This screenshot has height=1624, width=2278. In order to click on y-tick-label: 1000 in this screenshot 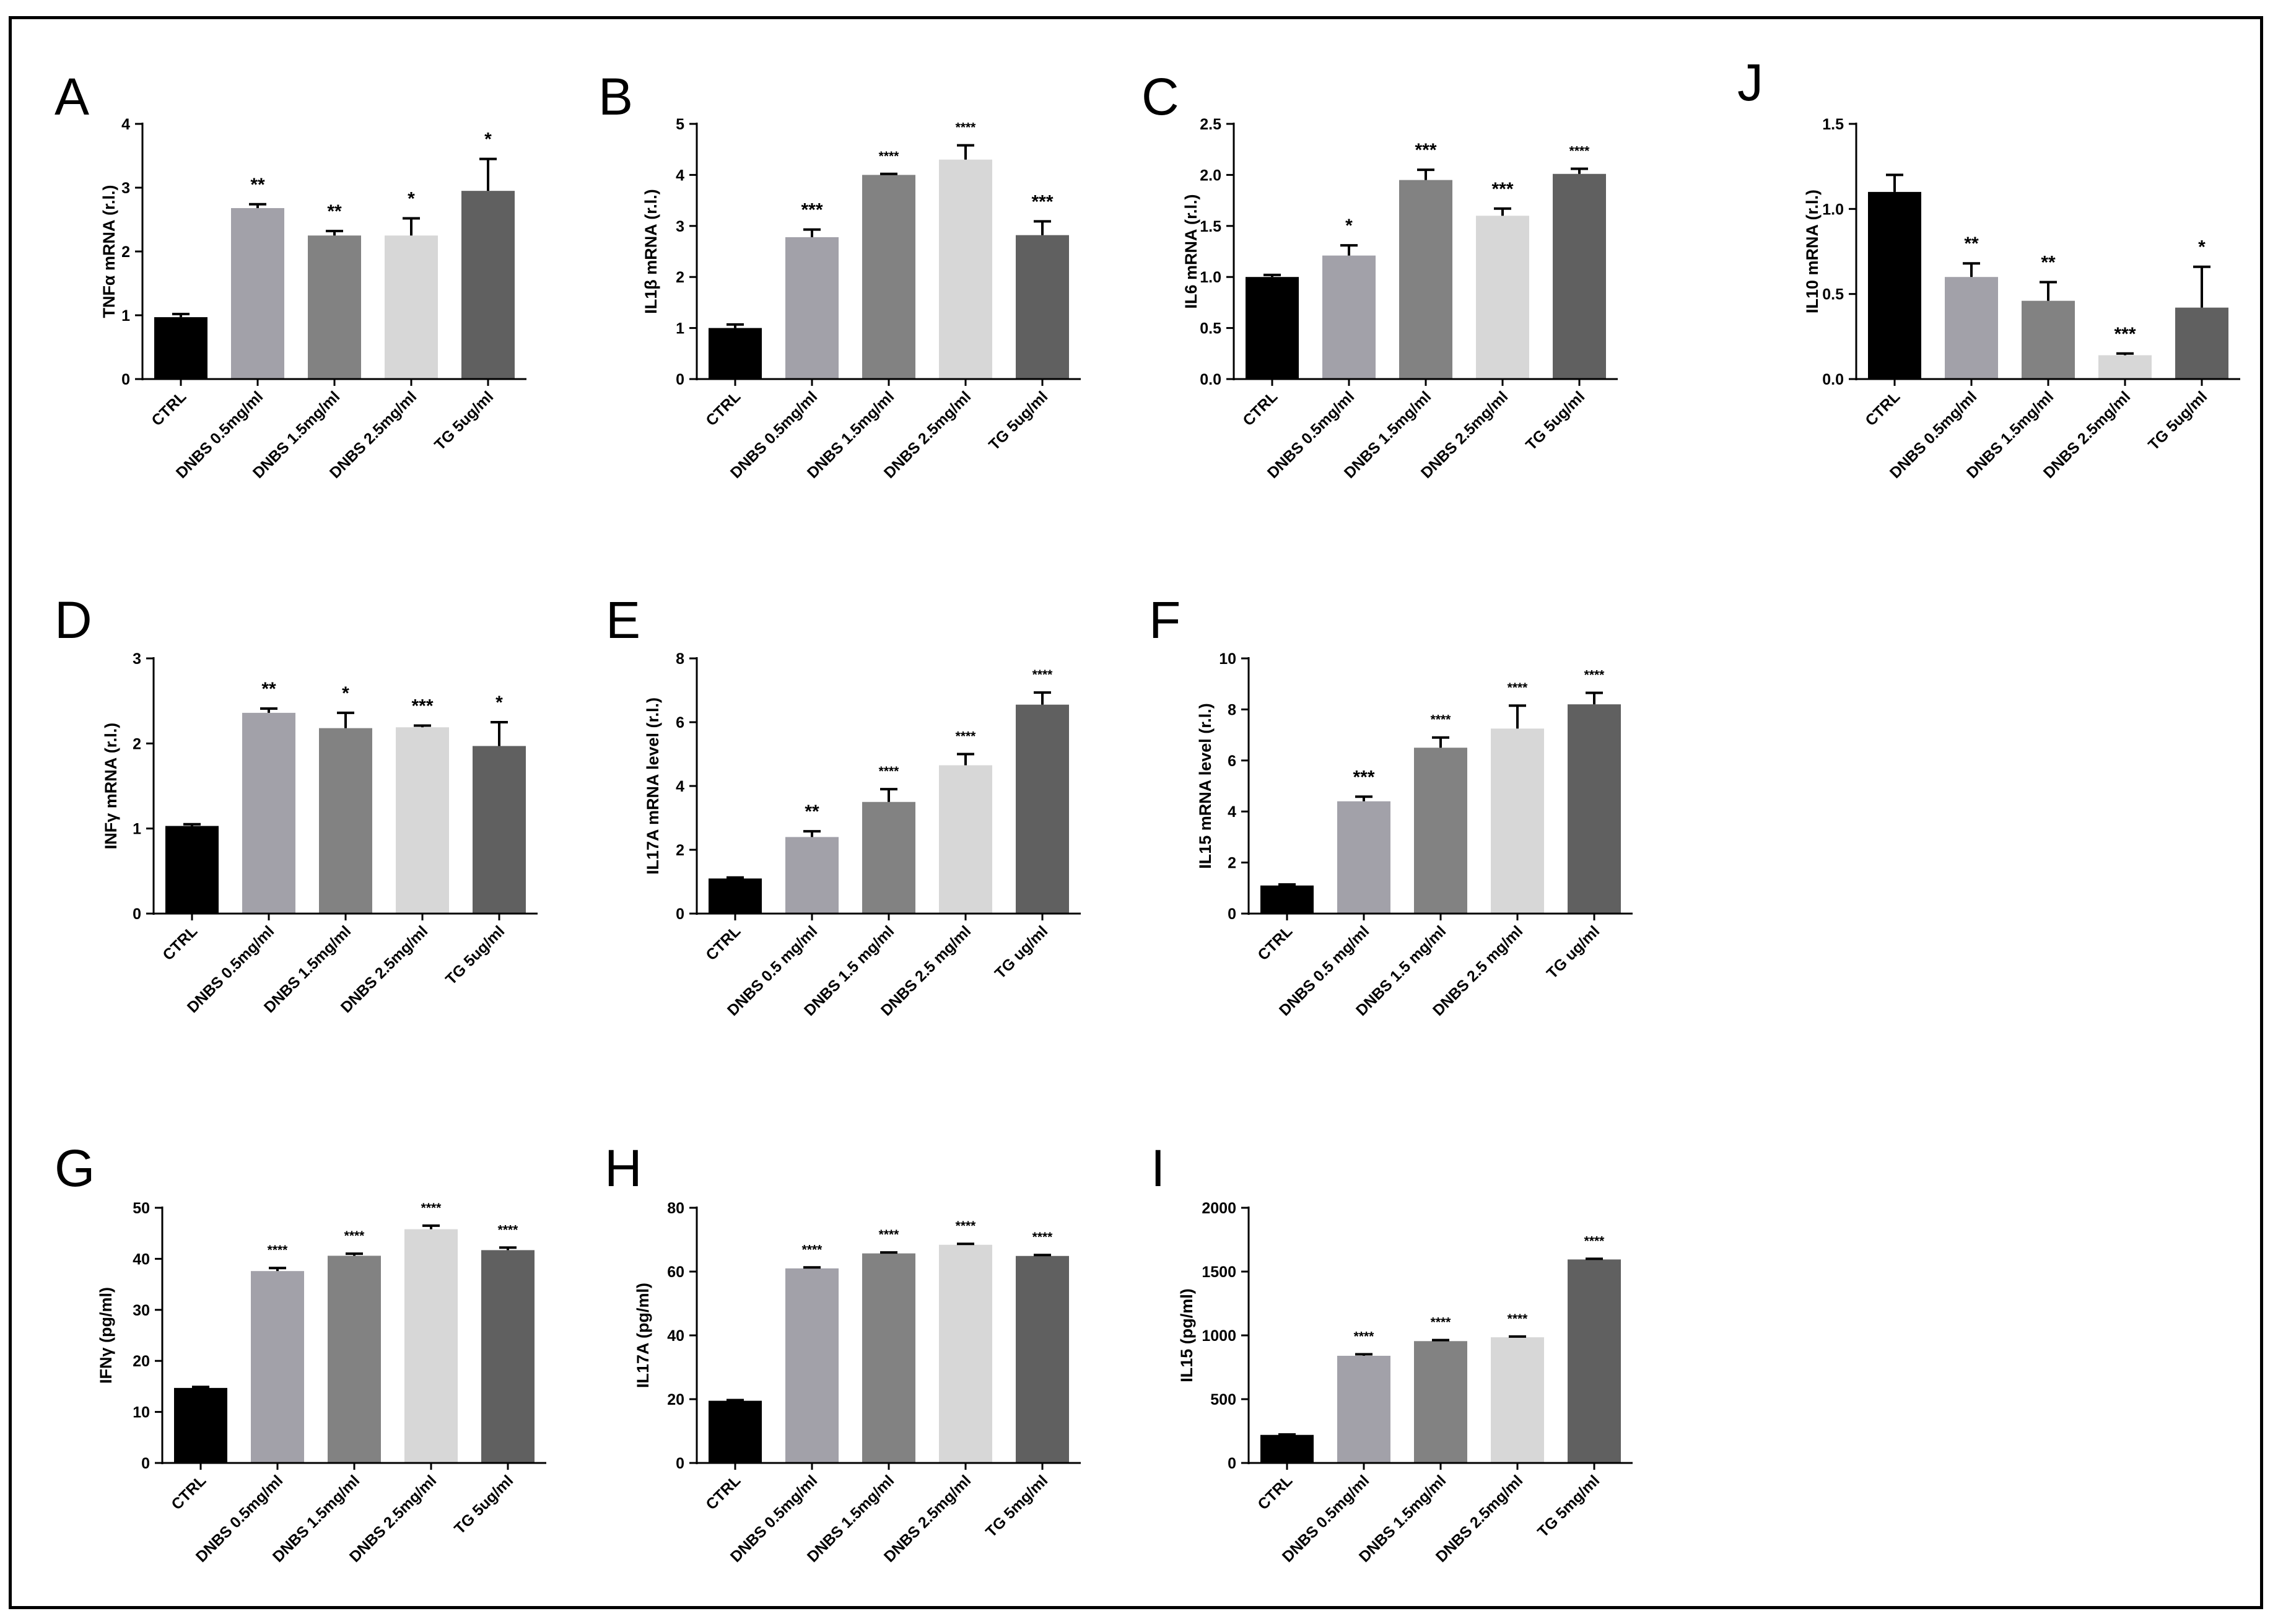, I will do `click(1219, 1336)`.